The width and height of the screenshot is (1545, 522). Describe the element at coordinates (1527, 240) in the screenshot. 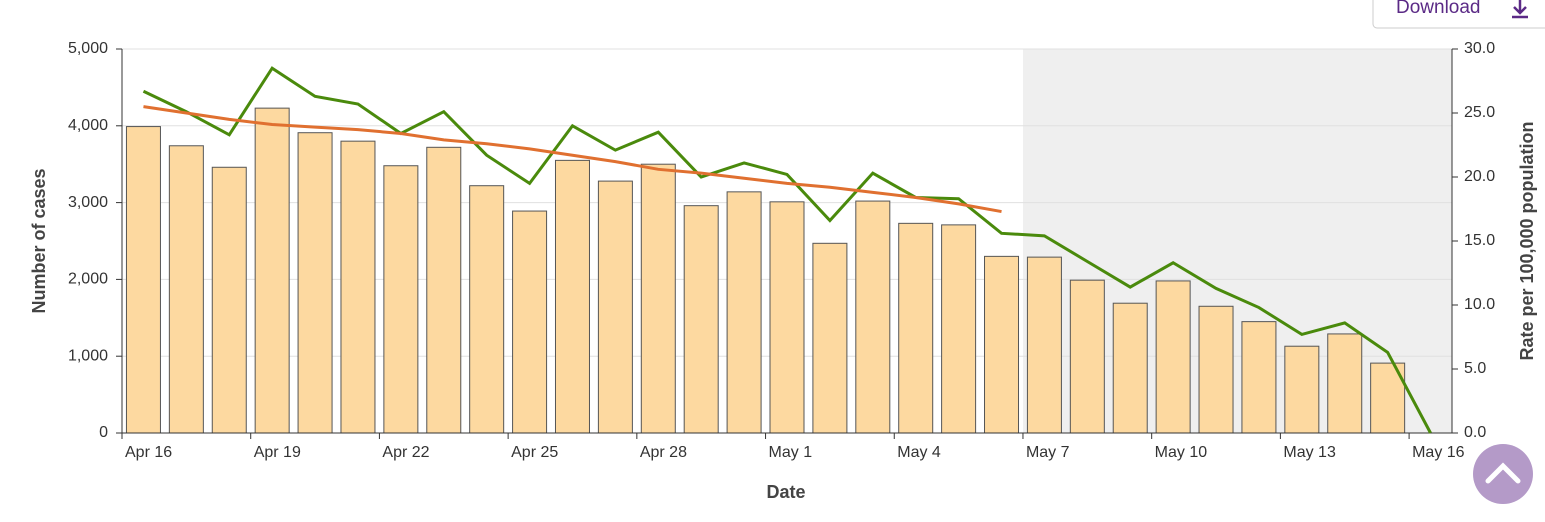

I see `y2-axis-title: Rate per 100,000 population` at that location.